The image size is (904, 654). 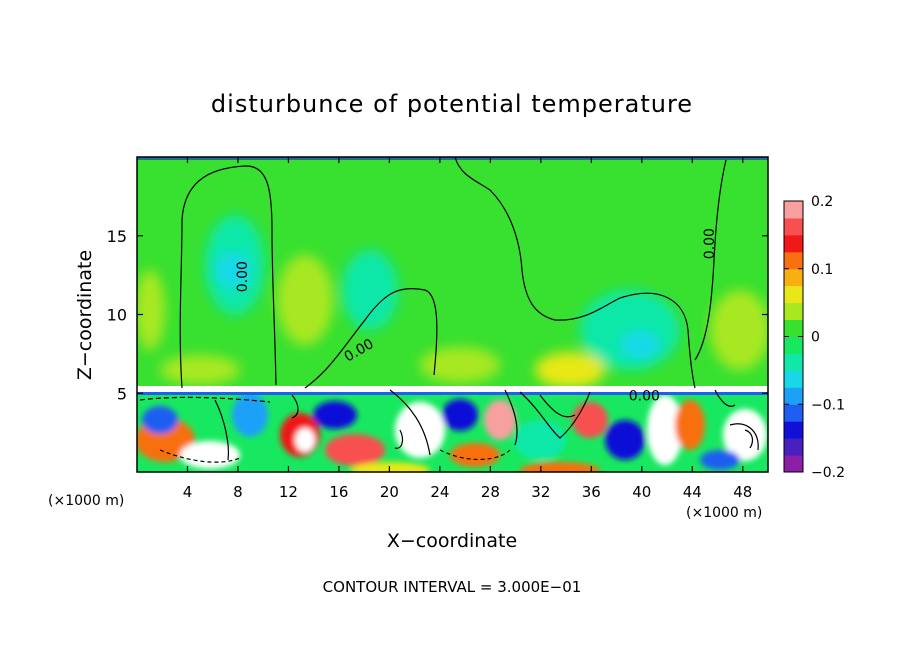 What do you see at coordinates (86, 501) in the screenshot?
I see `x-unit-left: (×1000 m)` at bounding box center [86, 501].